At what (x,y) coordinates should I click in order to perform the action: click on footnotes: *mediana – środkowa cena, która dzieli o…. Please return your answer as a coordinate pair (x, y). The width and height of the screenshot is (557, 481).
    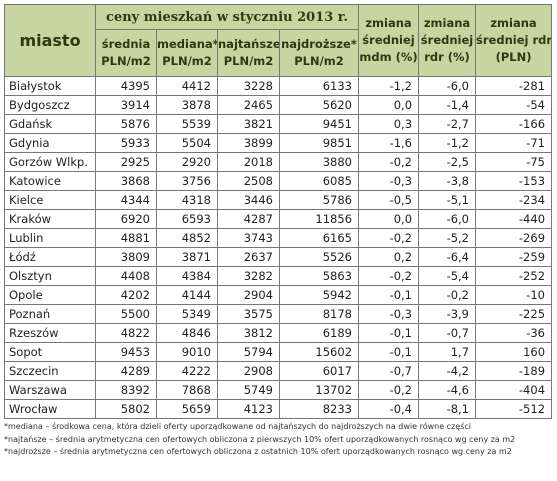
    Looking at the image, I should click on (277, 440).